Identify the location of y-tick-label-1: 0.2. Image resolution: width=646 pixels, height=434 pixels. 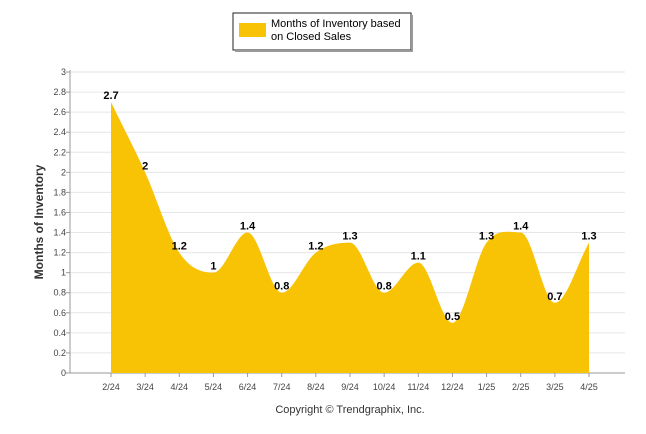
(59, 353).